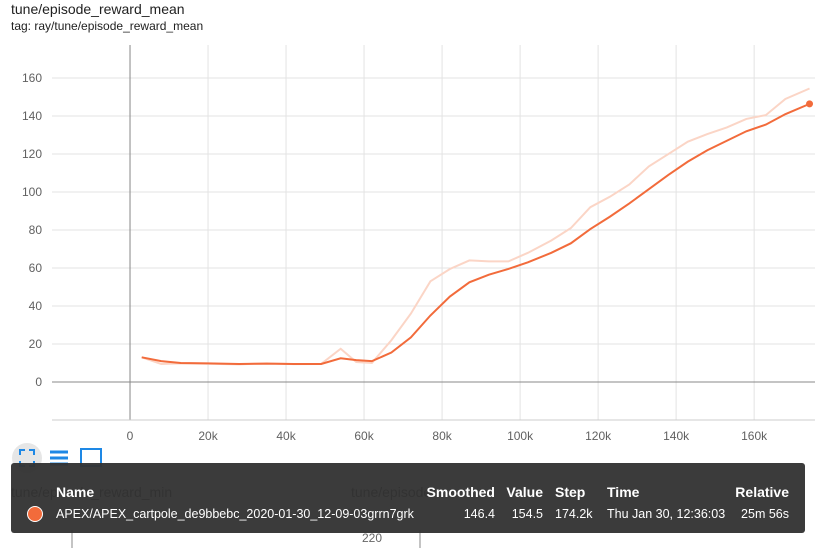  What do you see at coordinates (32, 154) in the screenshot?
I see `y-tick-label: 120` at bounding box center [32, 154].